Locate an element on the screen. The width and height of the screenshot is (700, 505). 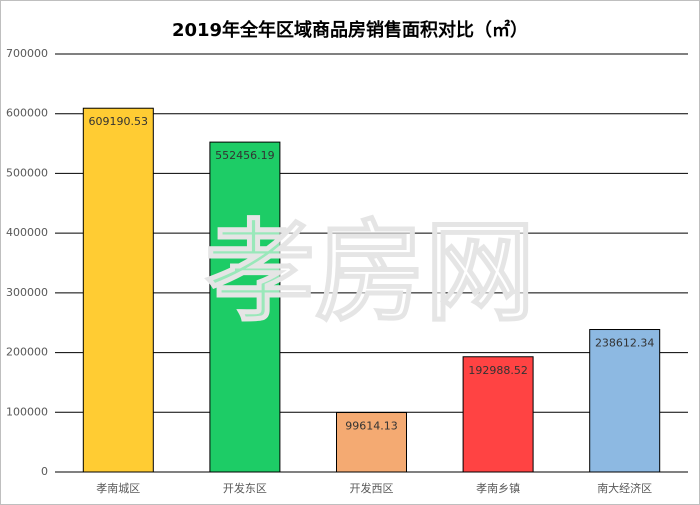
watermark: 孝房网 is located at coordinates (370, 272).